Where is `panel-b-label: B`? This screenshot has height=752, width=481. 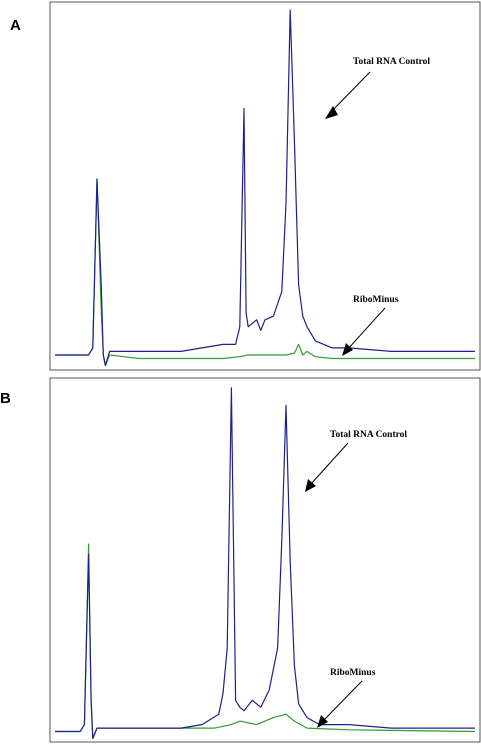
panel-b-label: B is located at coordinates (5, 398).